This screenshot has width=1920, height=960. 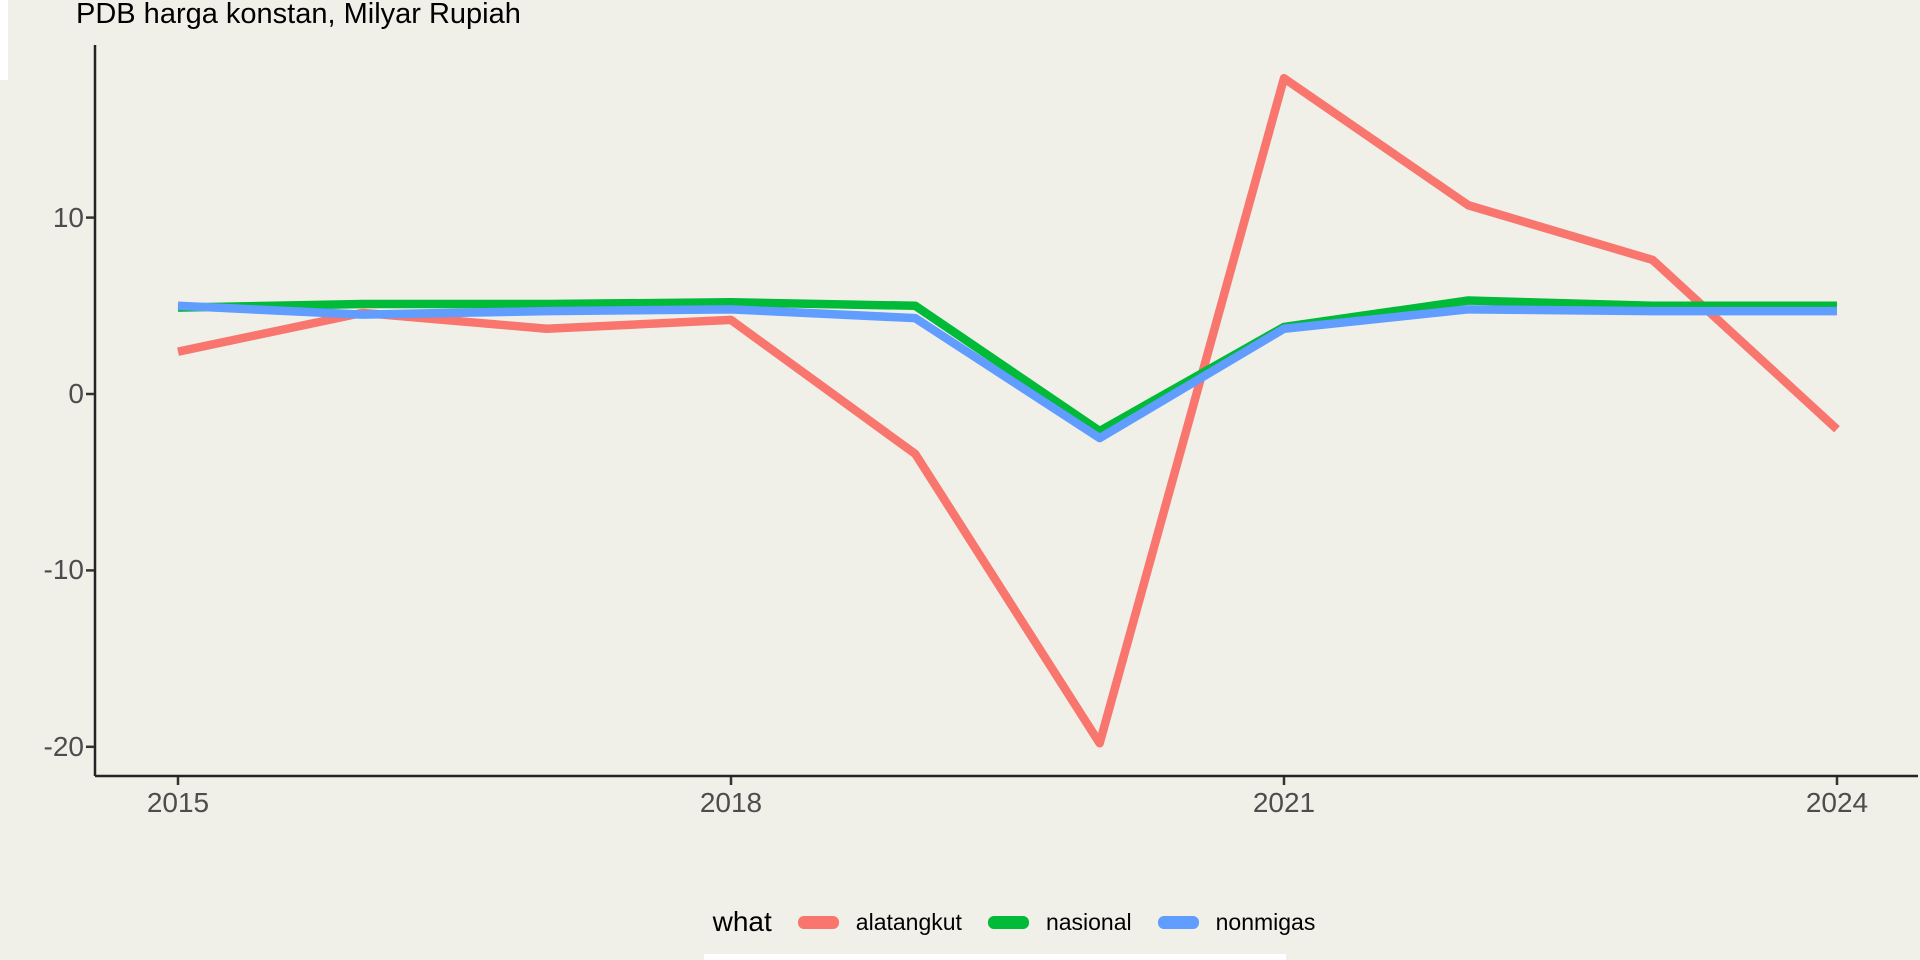 What do you see at coordinates (298, 15) in the screenshot?
I see `chart-title: PDB harga konstan, Milyar Rupiah` at bounding box center [298, 15].